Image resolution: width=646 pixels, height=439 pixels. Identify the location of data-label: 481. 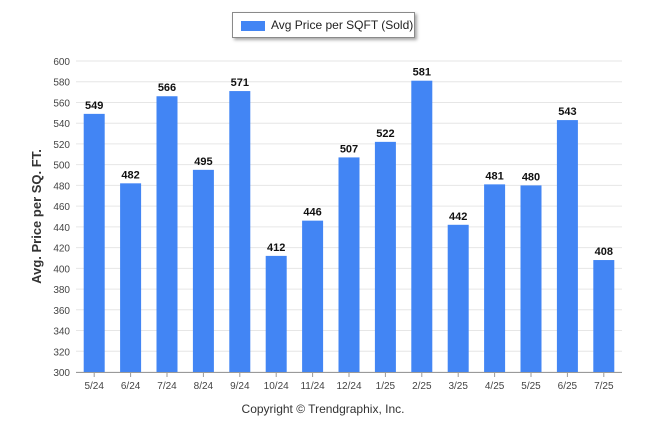
(494, 176).